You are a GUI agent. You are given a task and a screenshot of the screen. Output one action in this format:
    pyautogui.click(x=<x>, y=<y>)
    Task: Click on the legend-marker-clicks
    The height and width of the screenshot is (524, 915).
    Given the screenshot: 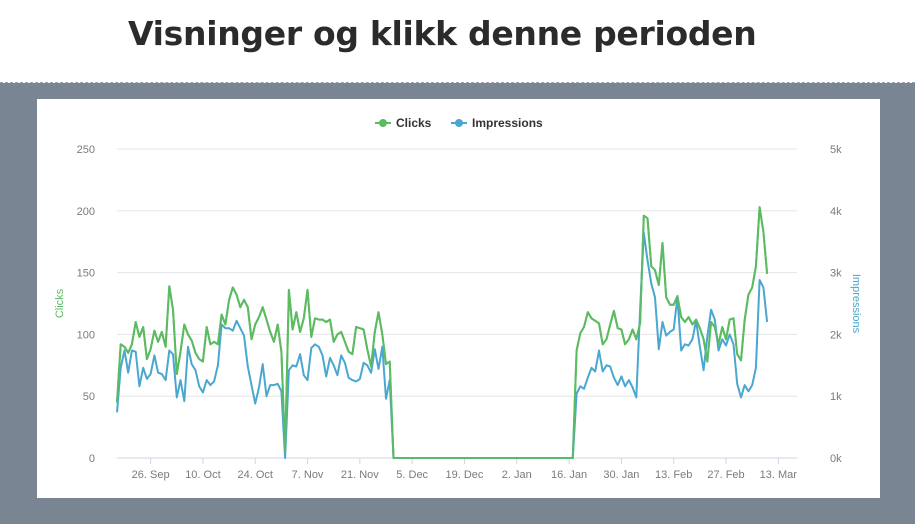 What is the action you would take?
    pyautogui.click(x=383, y=123)
    